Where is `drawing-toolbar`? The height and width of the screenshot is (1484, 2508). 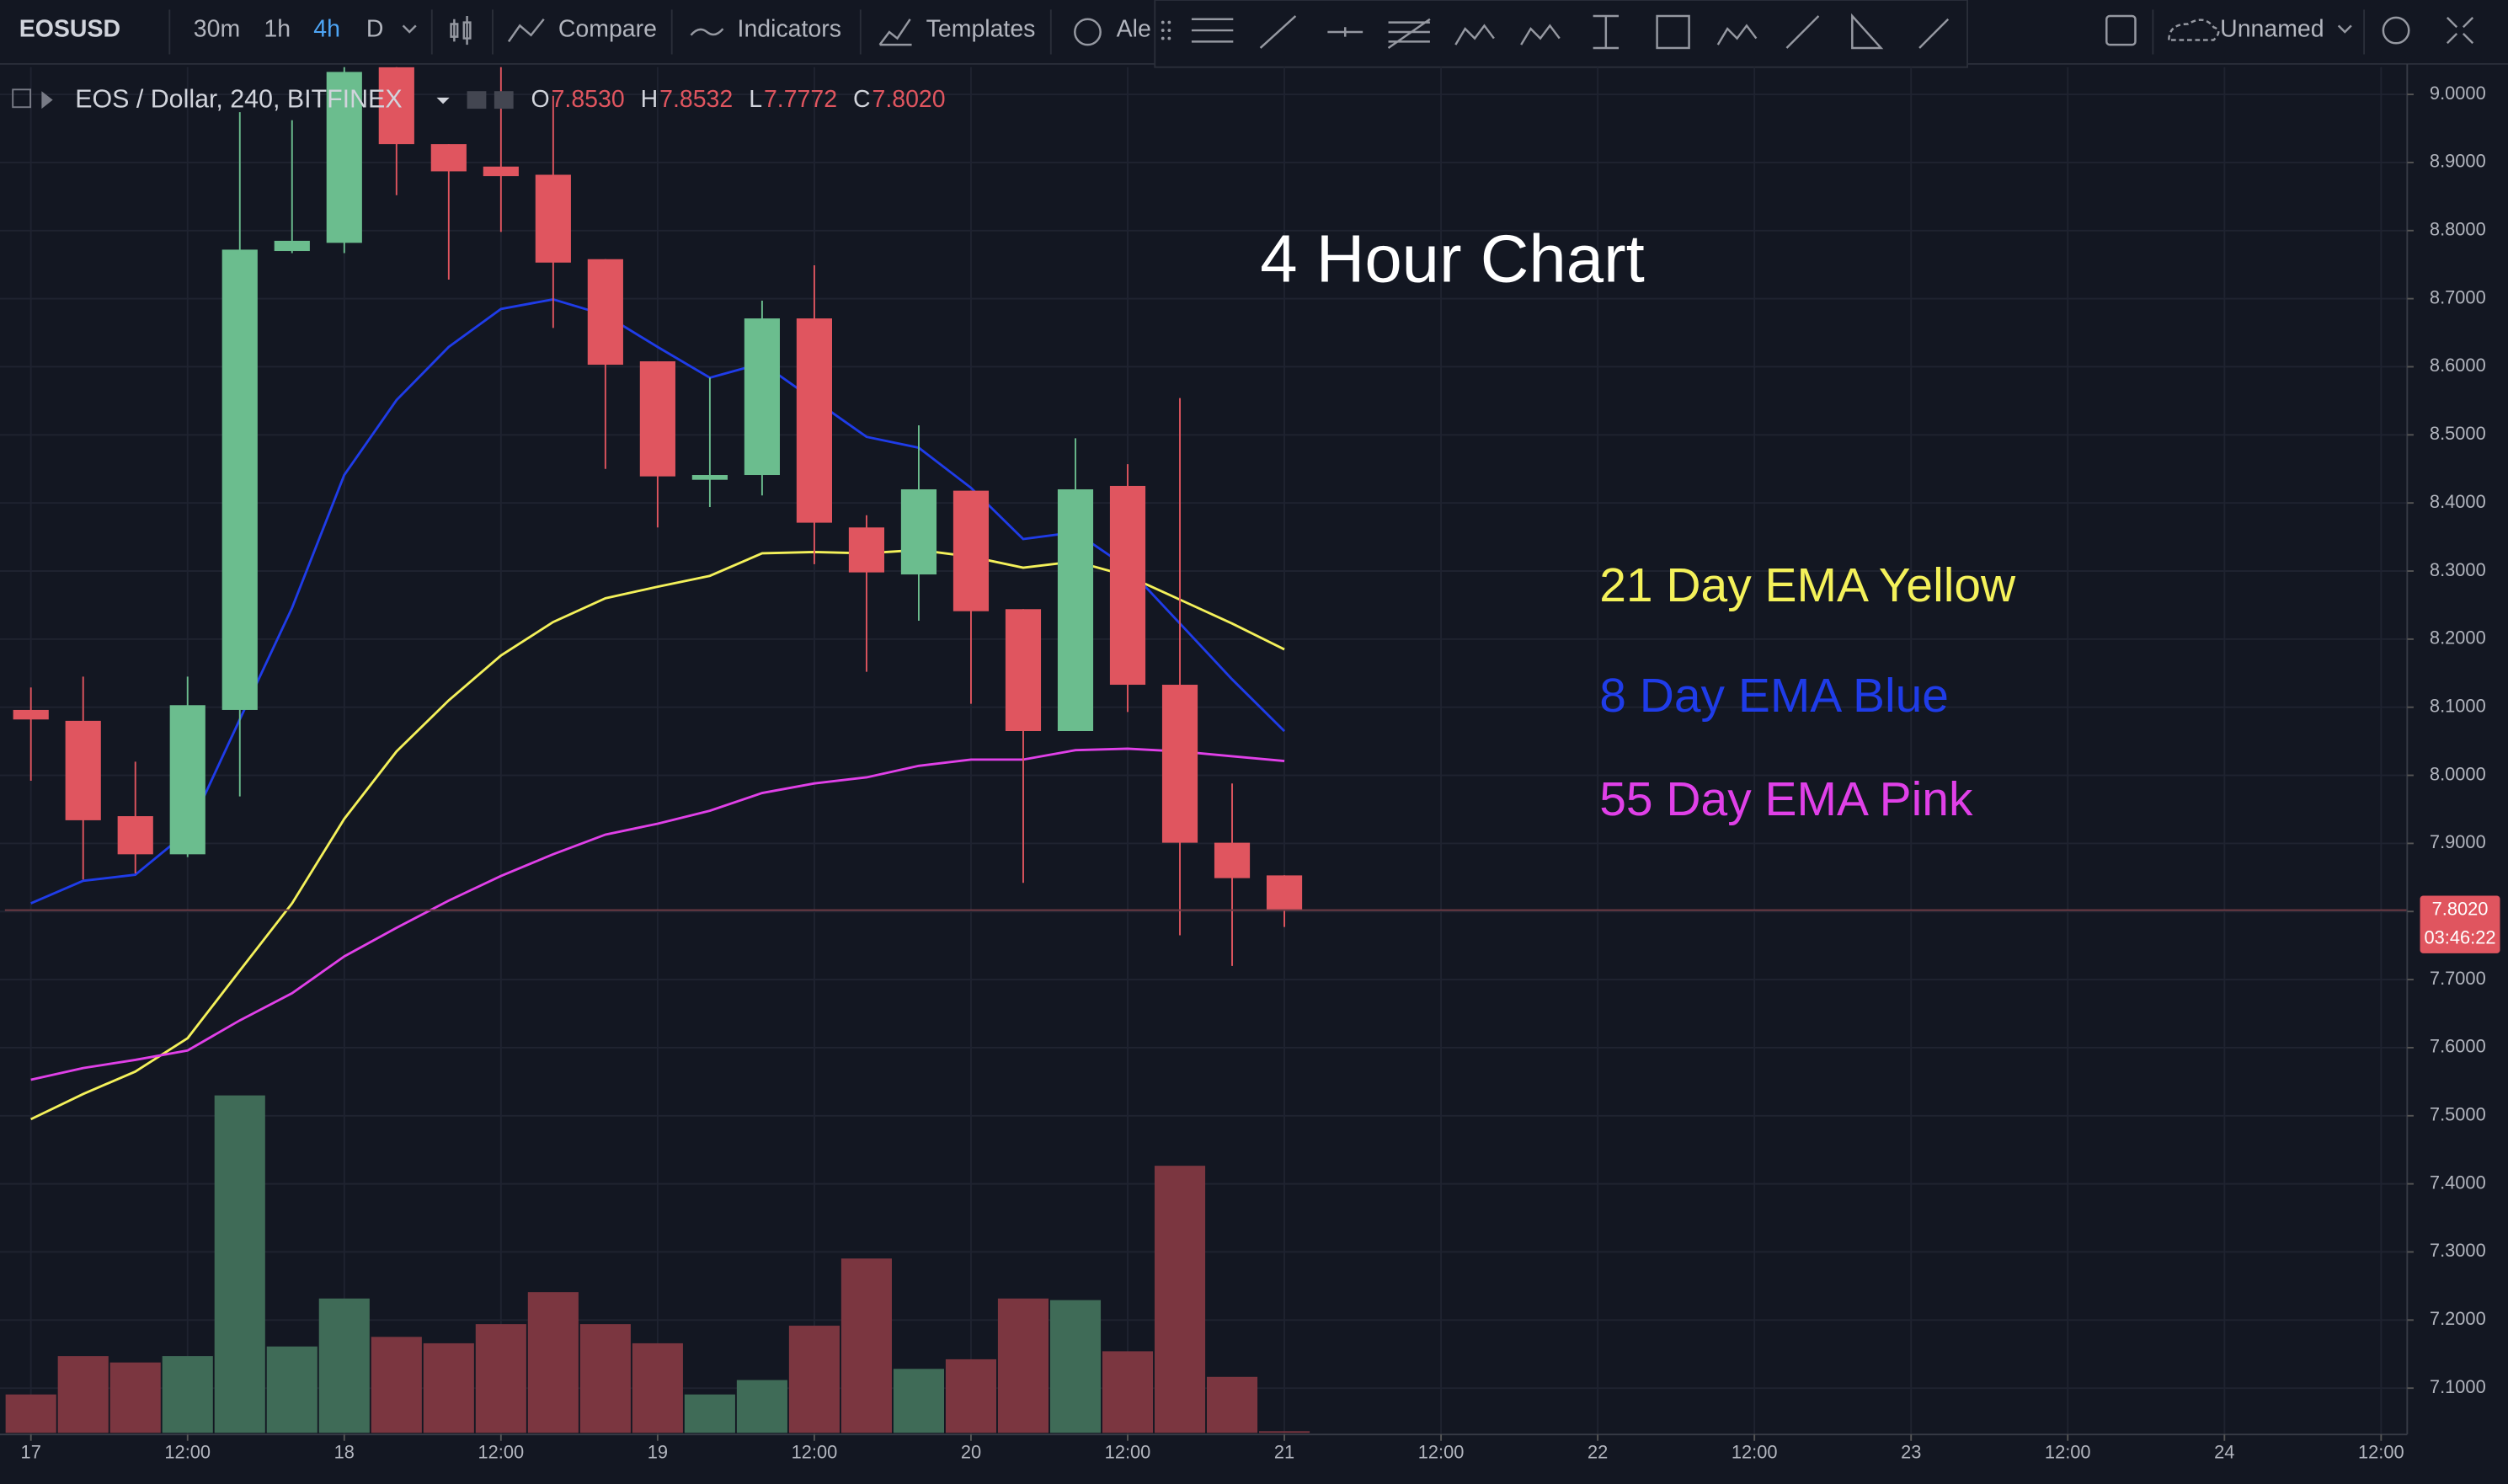 drawing-toolbar is located at coordinates (1561, 34).